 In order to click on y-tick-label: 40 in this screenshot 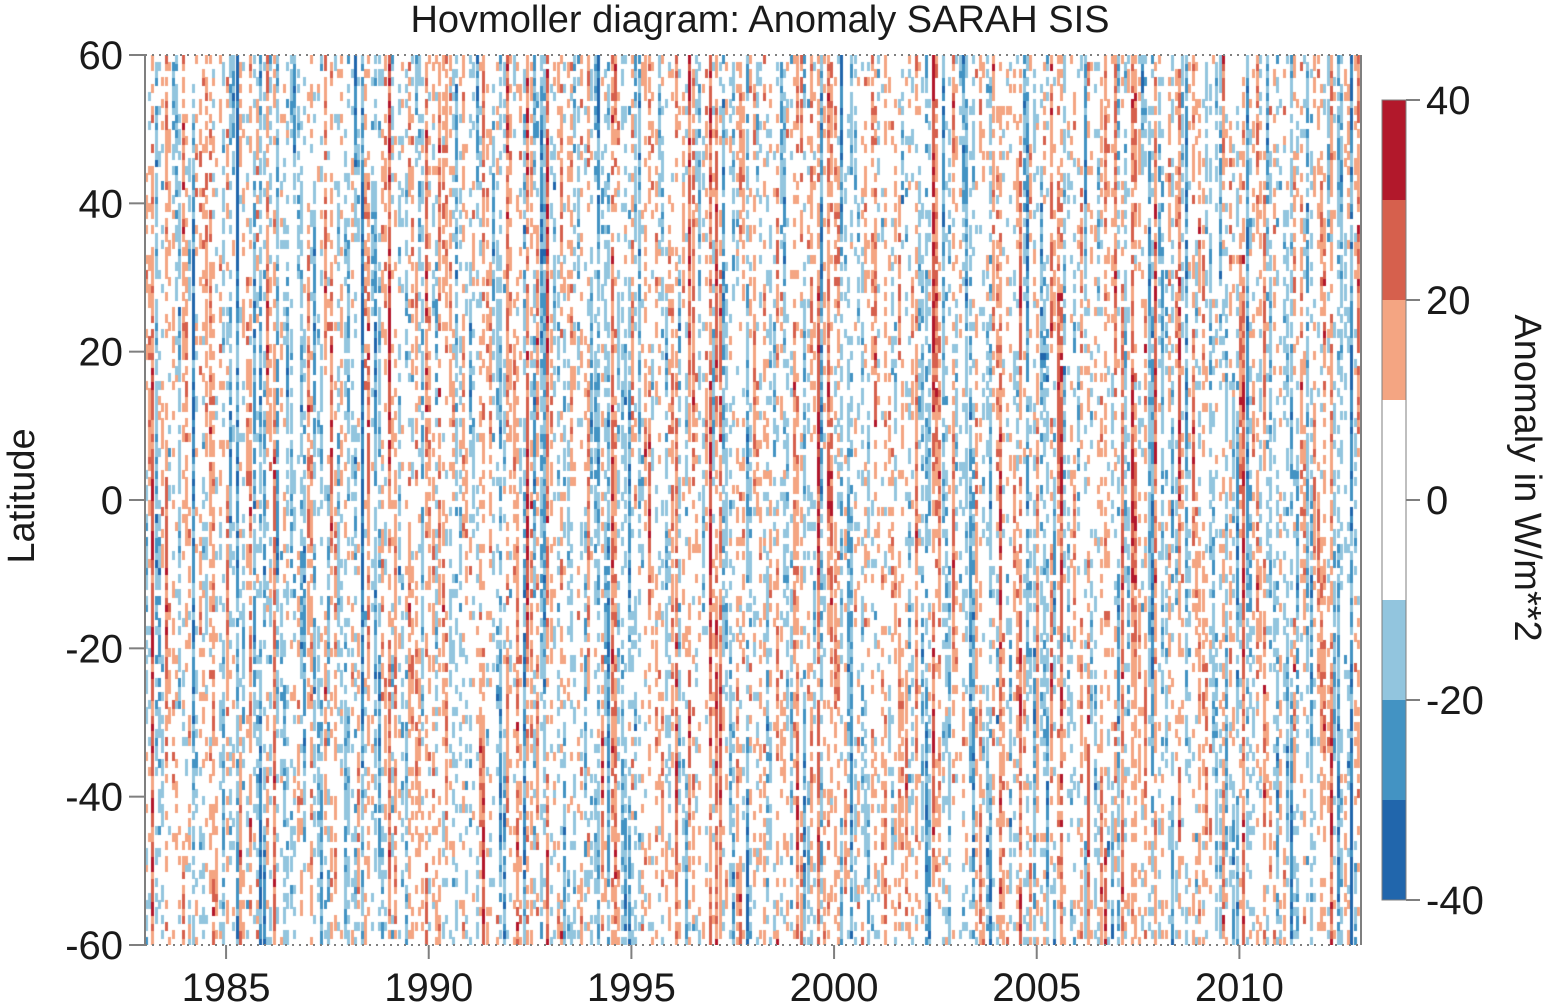, I will do `click(101, 204)`.